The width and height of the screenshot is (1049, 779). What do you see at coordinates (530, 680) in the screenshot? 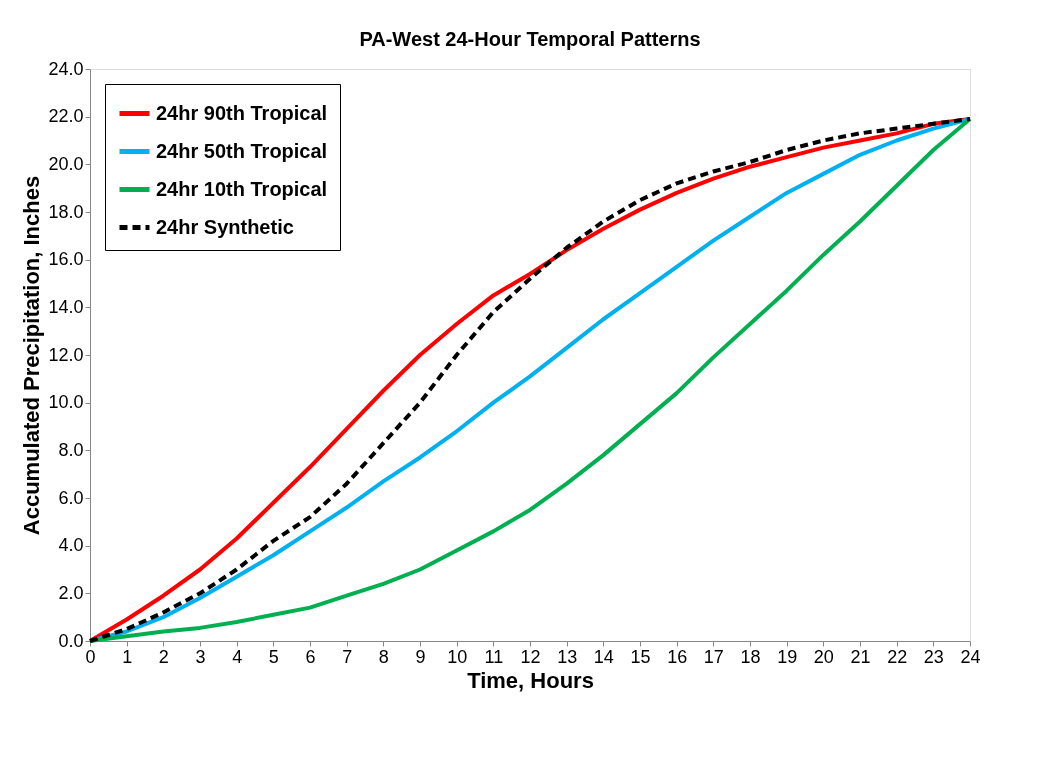
I see `x-axis-title: Time, Hours` at bounding box center [530, 680].